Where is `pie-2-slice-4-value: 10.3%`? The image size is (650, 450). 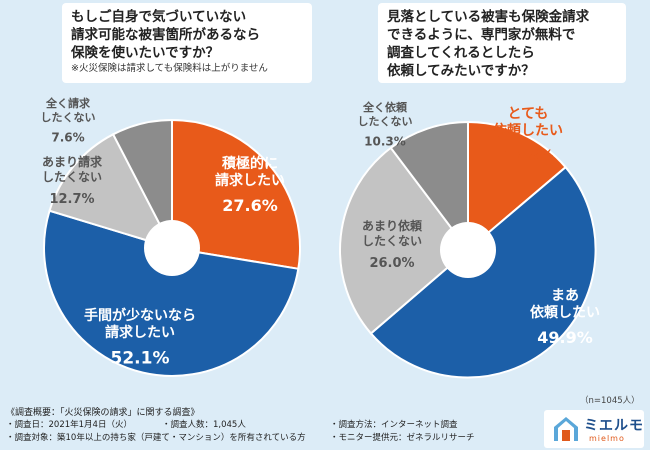 pie-2-slice-4-value: 10.3% is located at coordinates (385, 142).